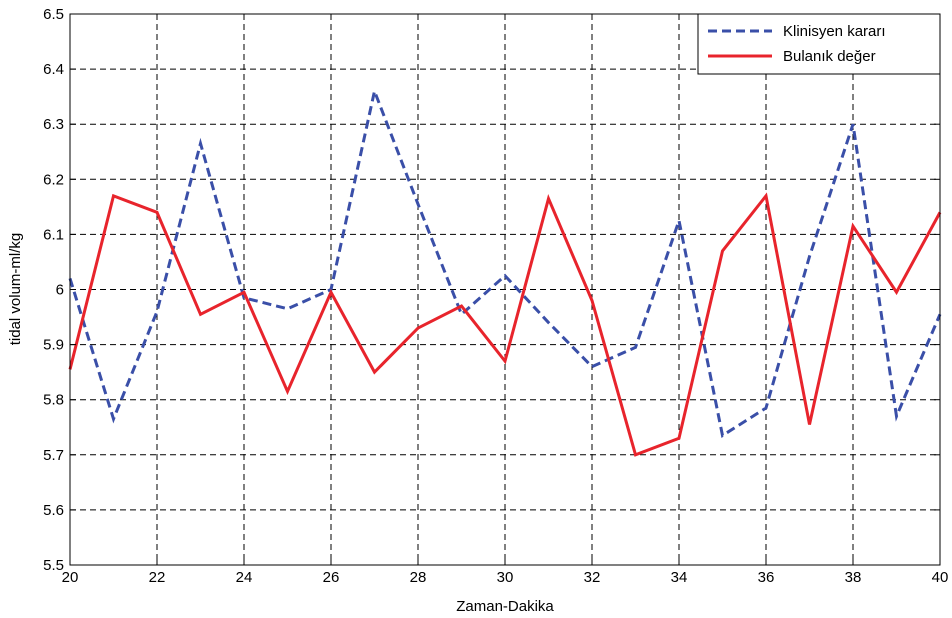 This screenshot has height=618, width=952. What do you see at coordinates (853, 577) in the screenshot?
I see `x-tick-label: 38` at bounding box center [853, 577].